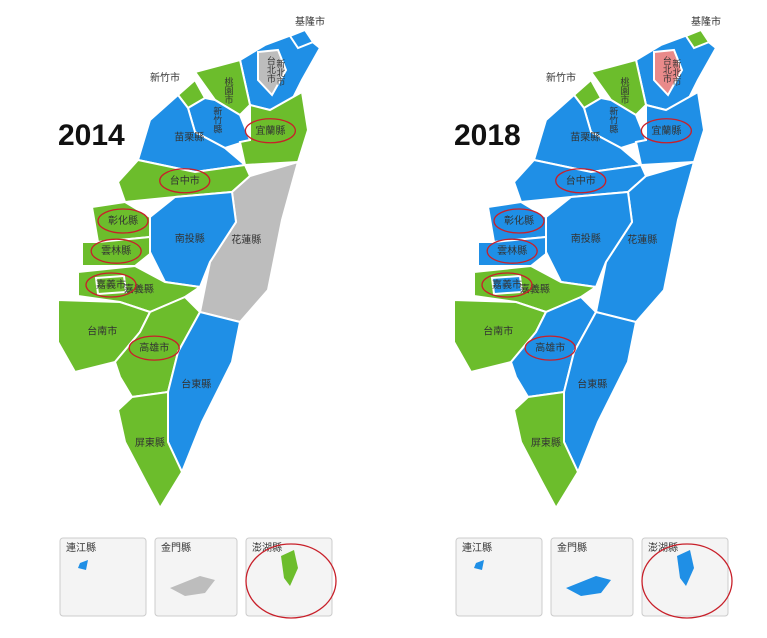 This screenshot has height=638, width=767. I want to click on map-year: 2014, so click(91, 135).